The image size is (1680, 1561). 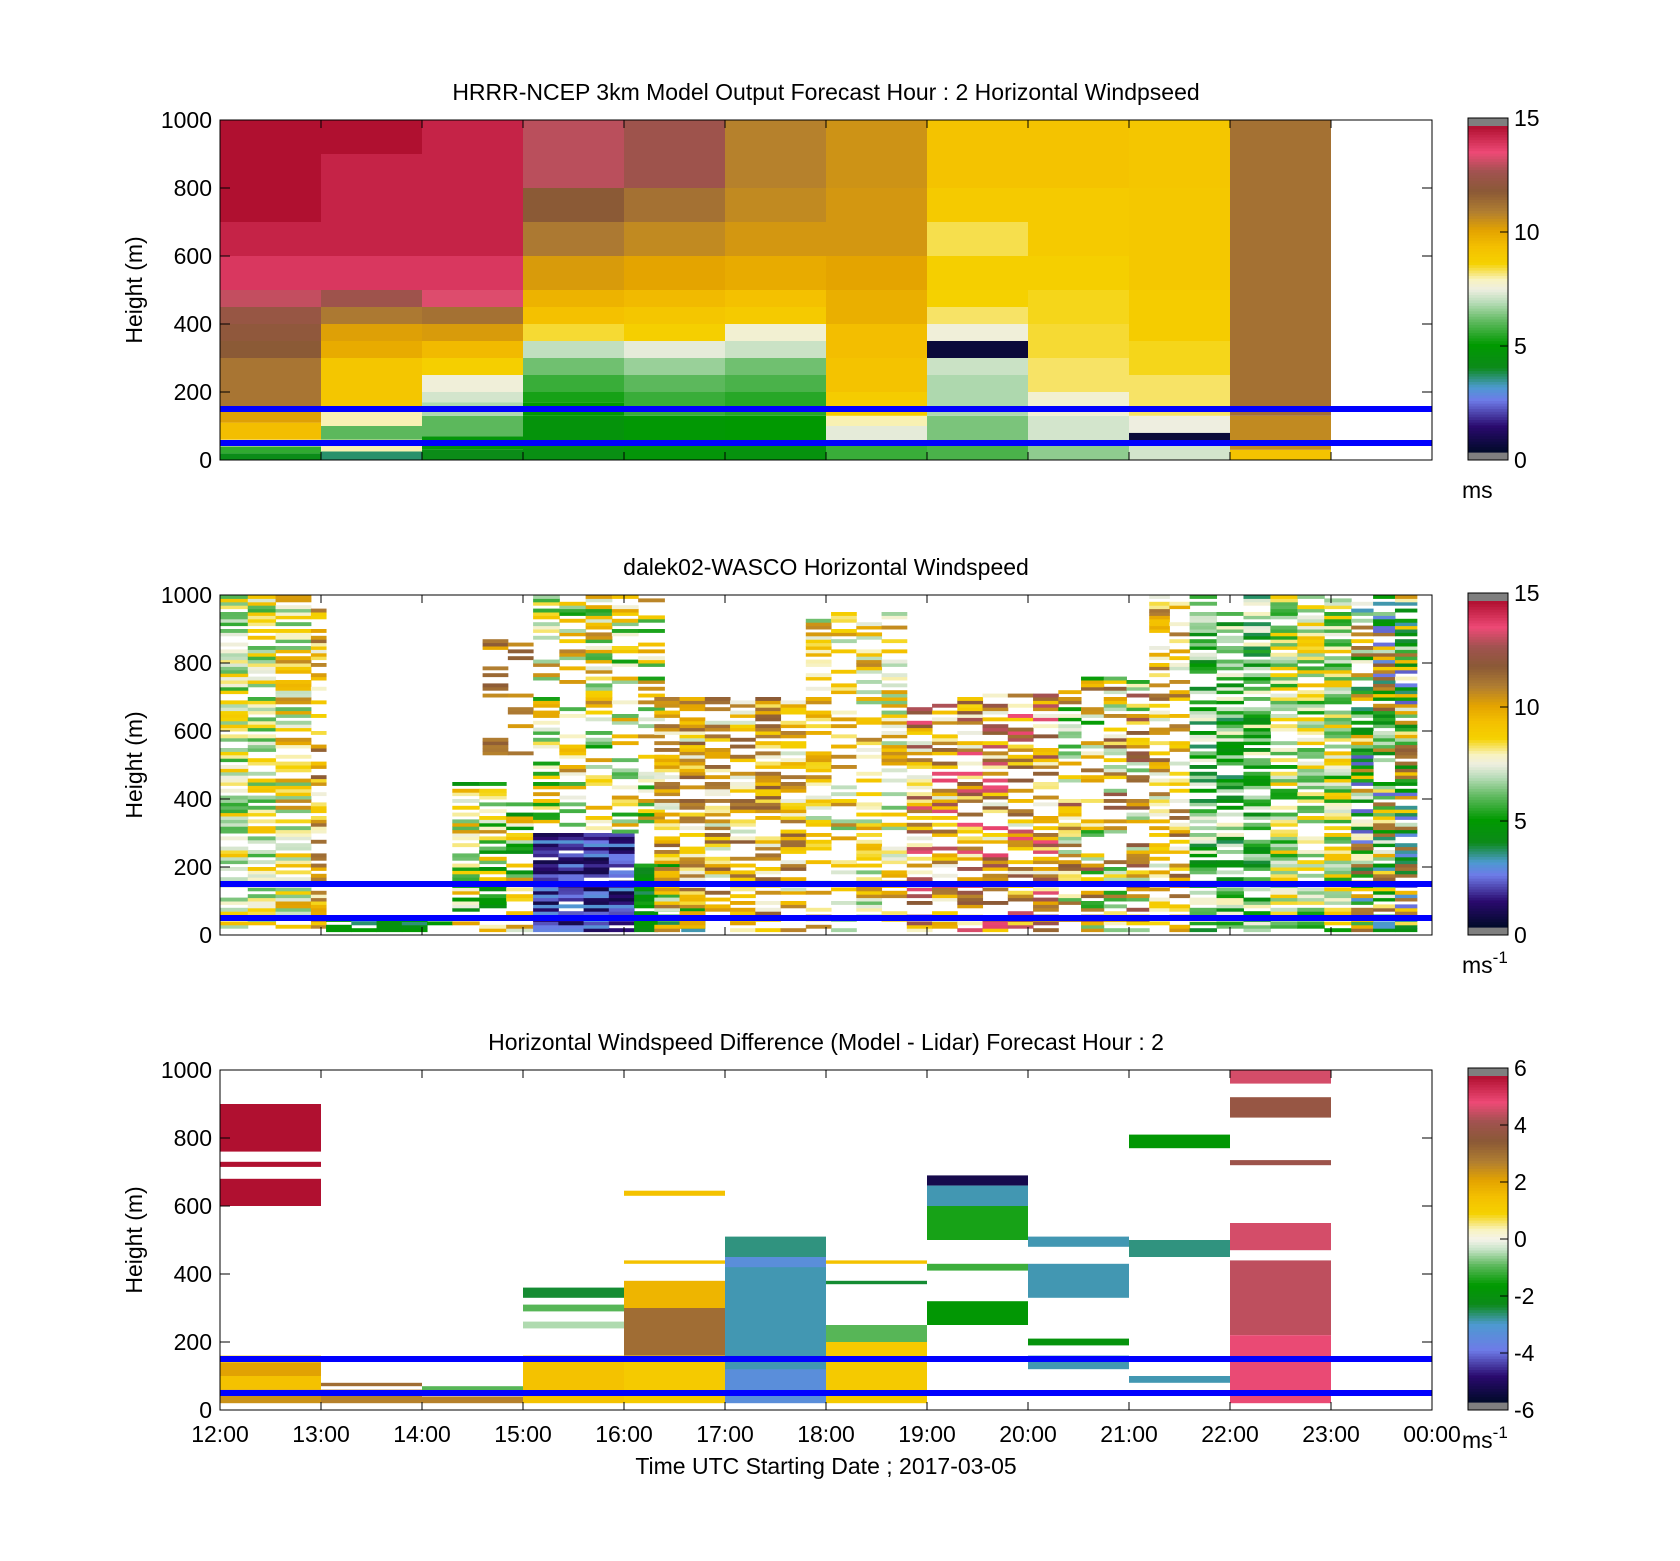 I want to click on colorbar-unit: ms-1, so click(x=1485, y=1438).